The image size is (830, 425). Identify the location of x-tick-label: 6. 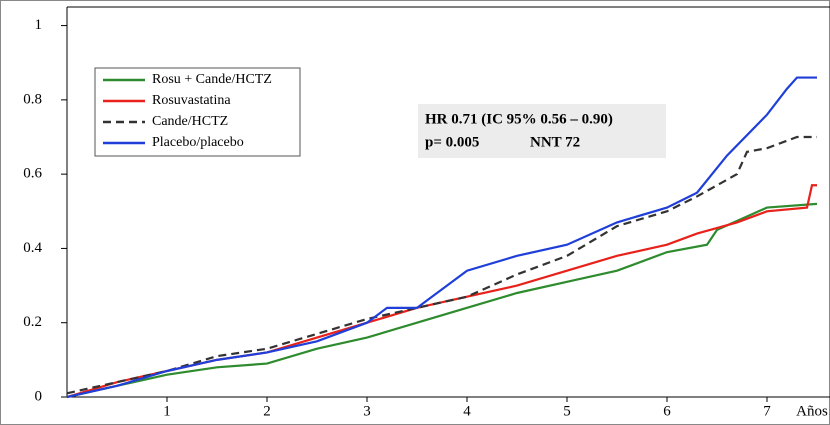
(667, 411).